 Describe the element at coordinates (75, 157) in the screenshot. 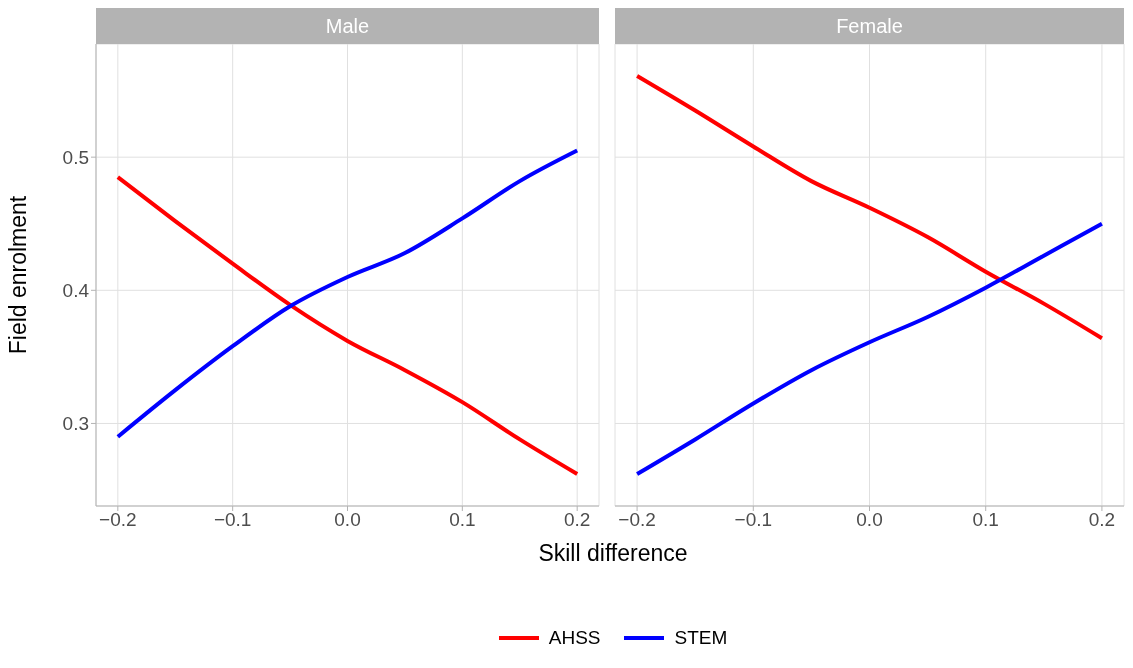

I see `y-tick-label: 0.5` at that location.